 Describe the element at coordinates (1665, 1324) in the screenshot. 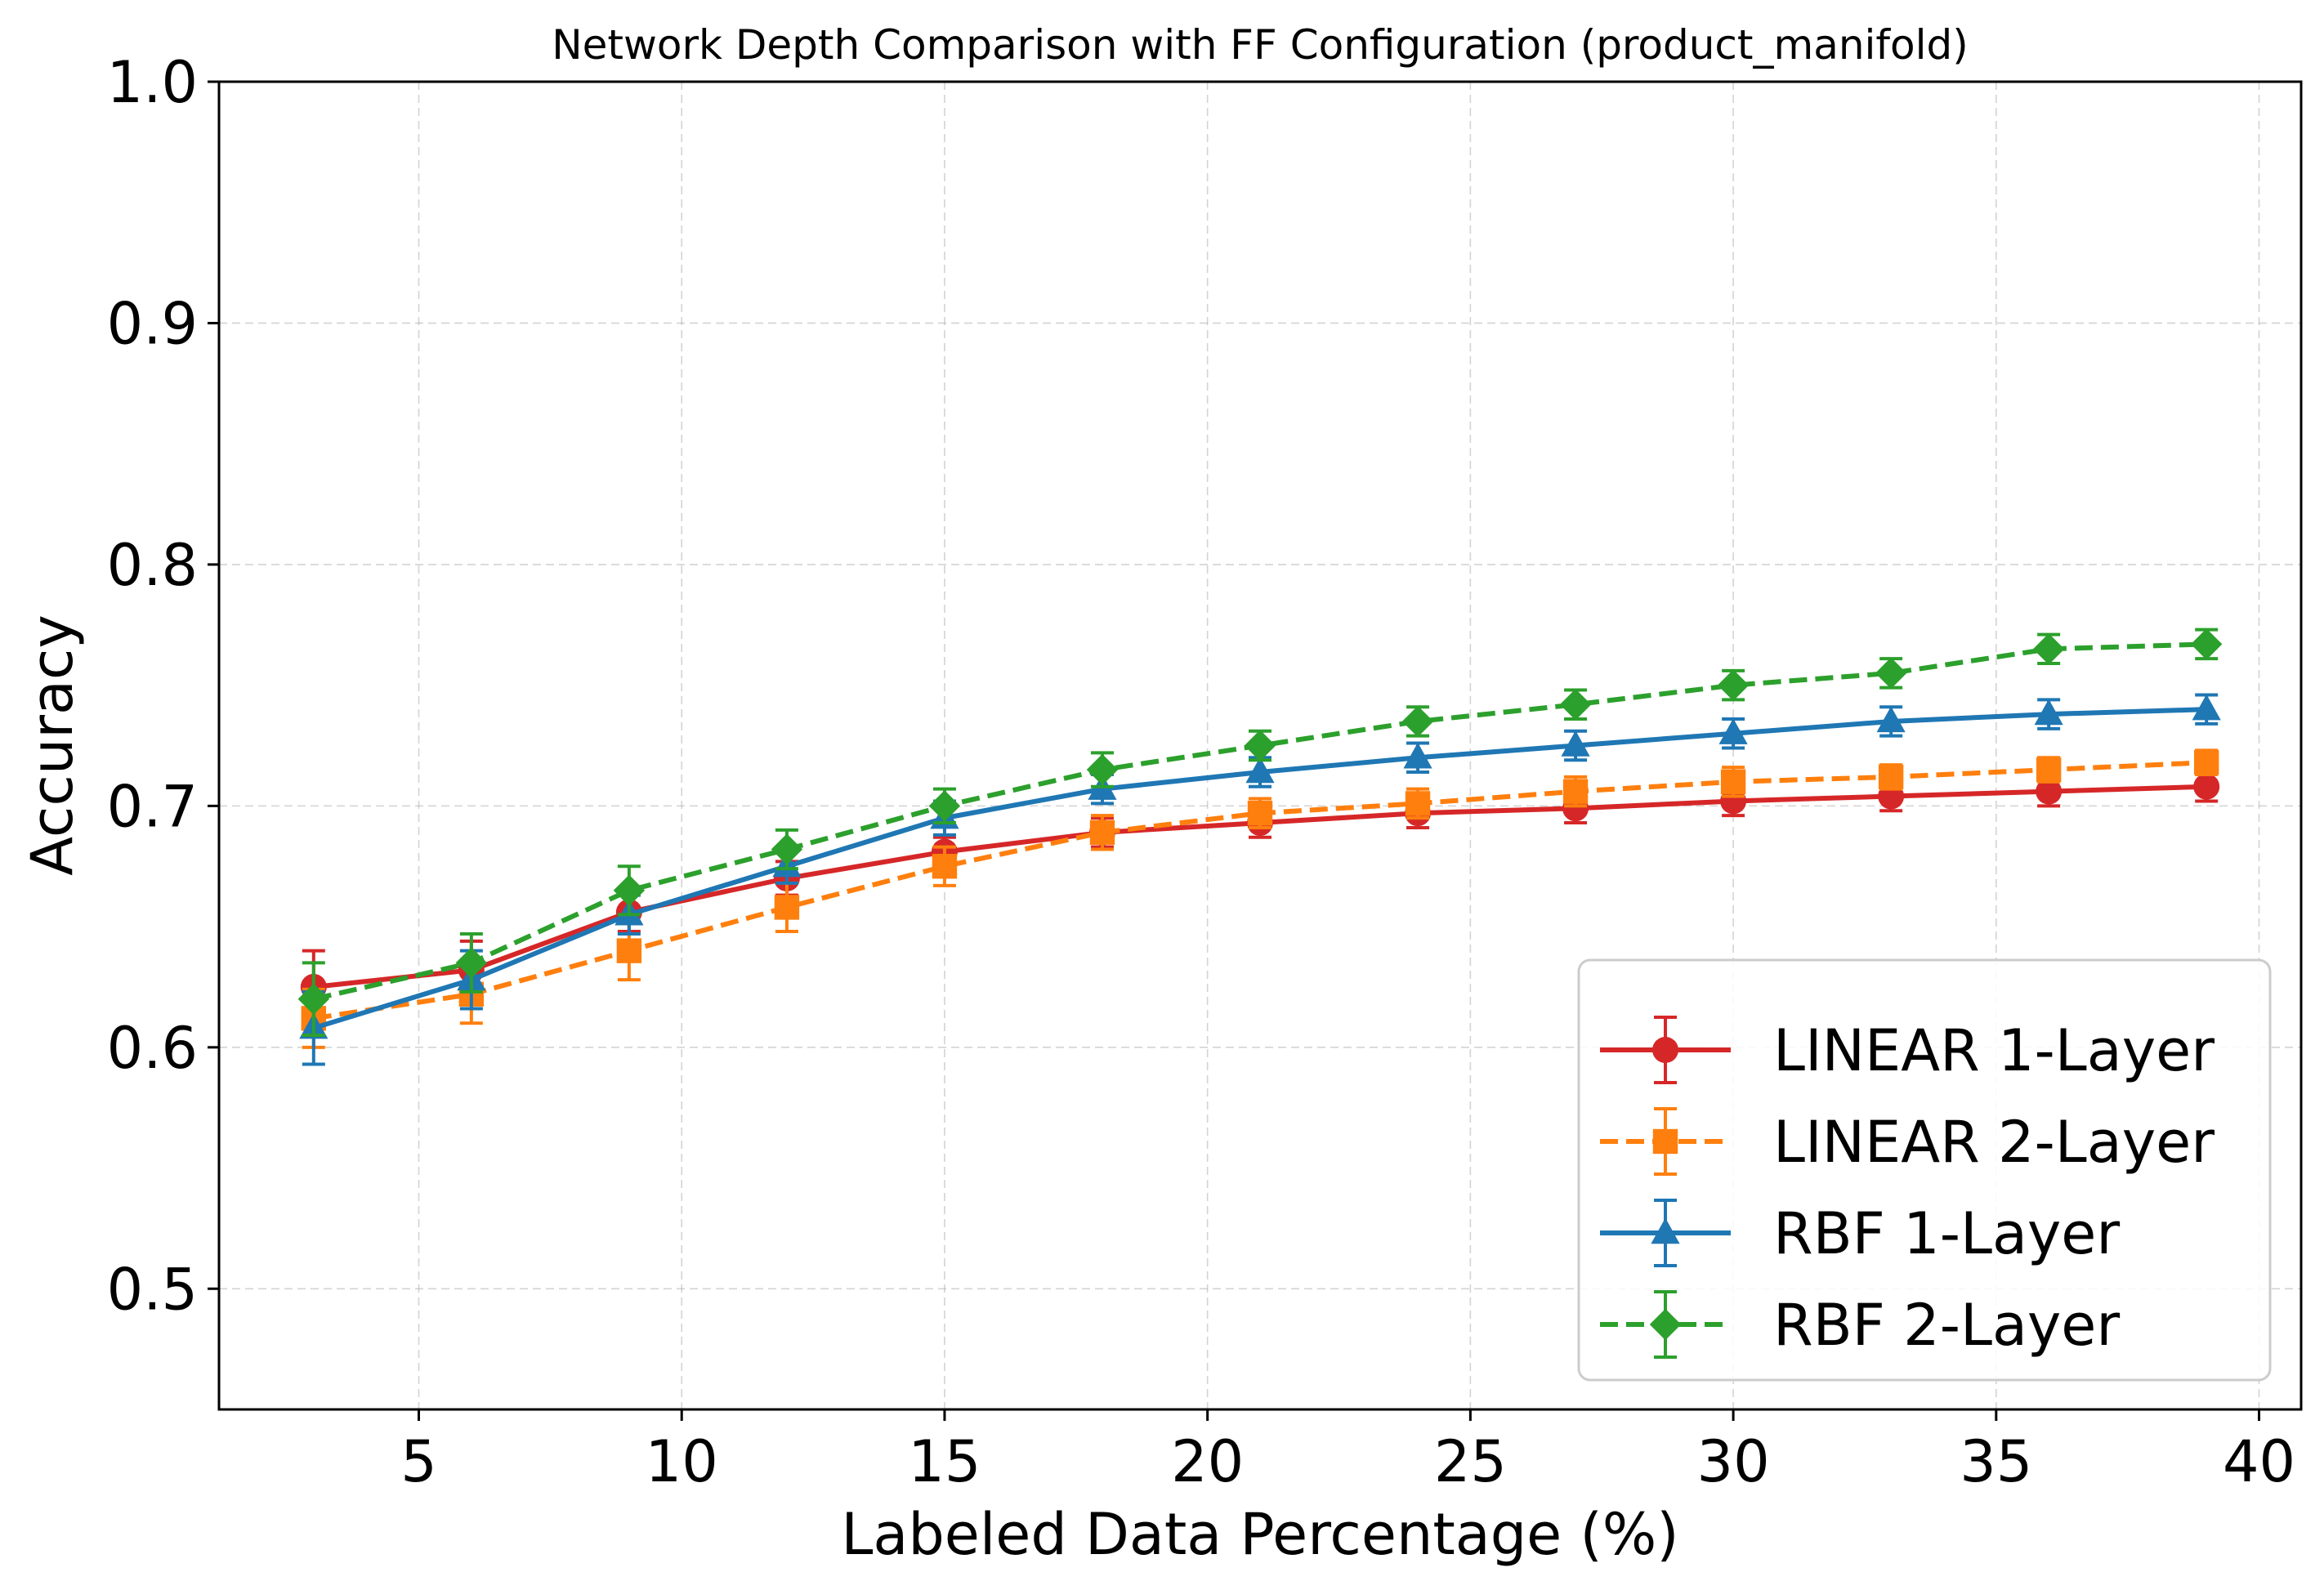

I see `legend-marker-rbf-2-layer` at that location.